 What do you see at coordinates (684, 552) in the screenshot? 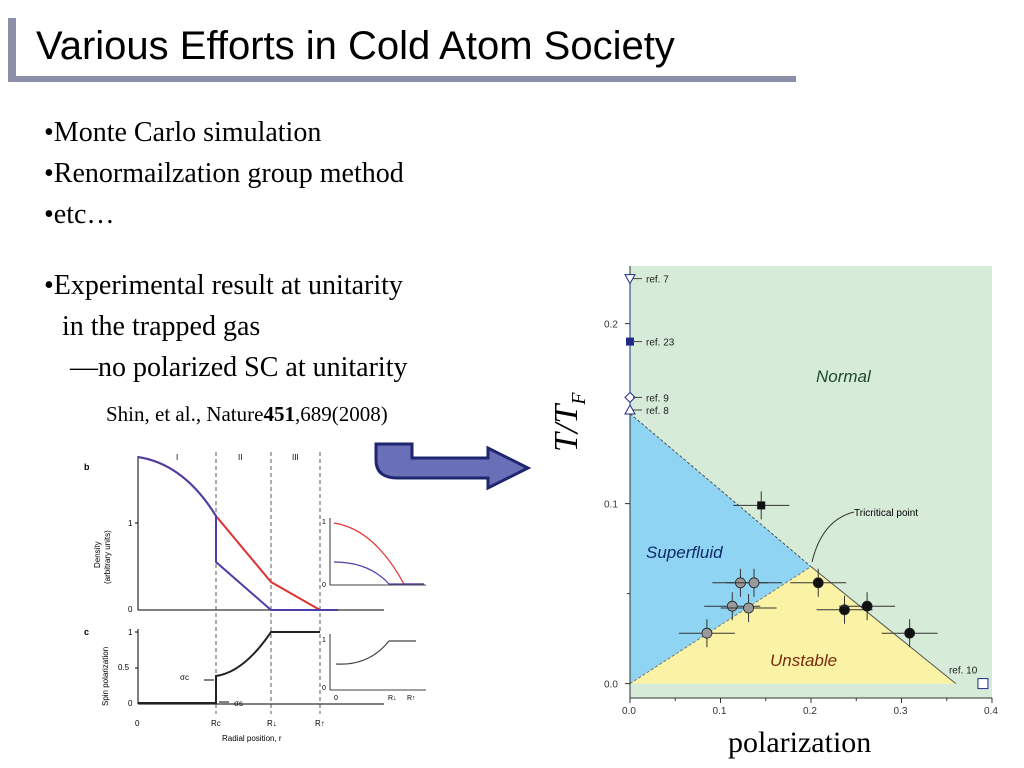
I see `region-superfluid-label: Superfluid` at bounding box center [684, 552].